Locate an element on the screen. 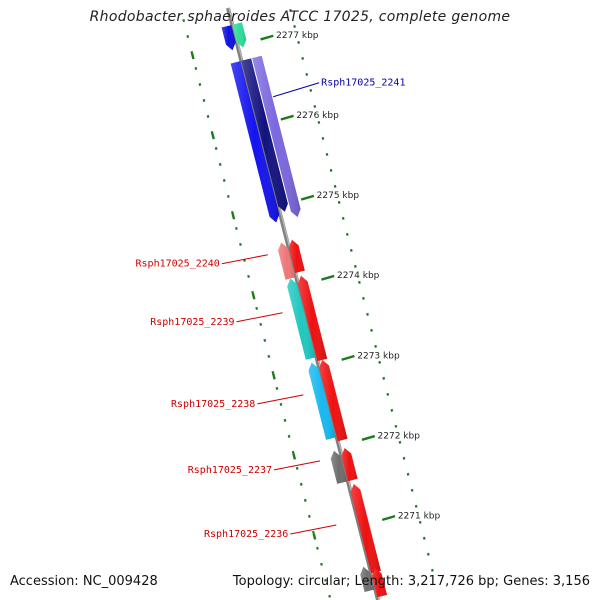 This screenshot has height=600, width=600. ruler-label: 2272 kbp is located at coordinates (399, 436).